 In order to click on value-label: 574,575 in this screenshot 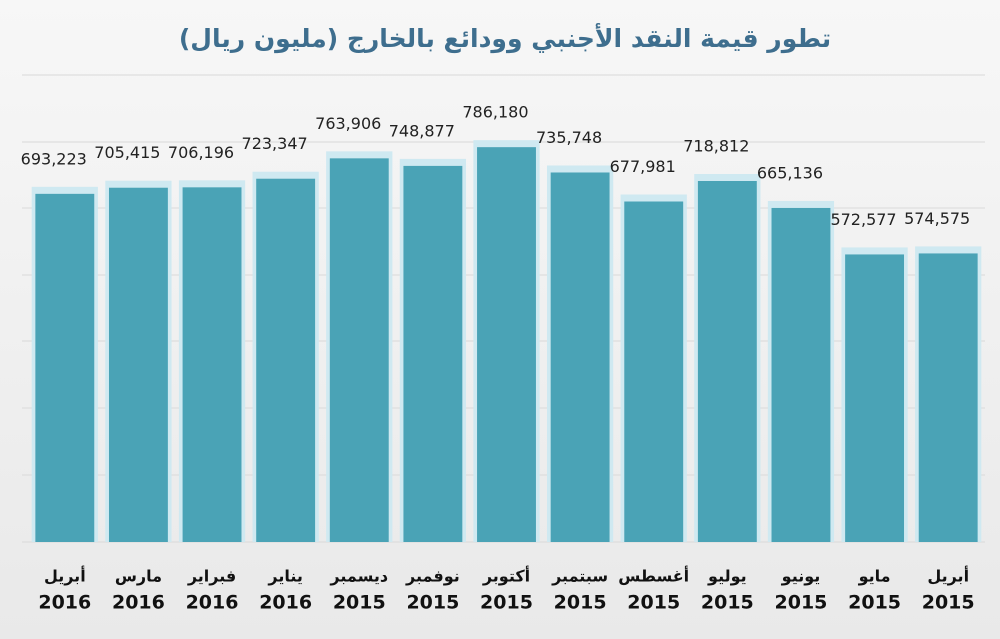, I will do `click(937, 218)`.